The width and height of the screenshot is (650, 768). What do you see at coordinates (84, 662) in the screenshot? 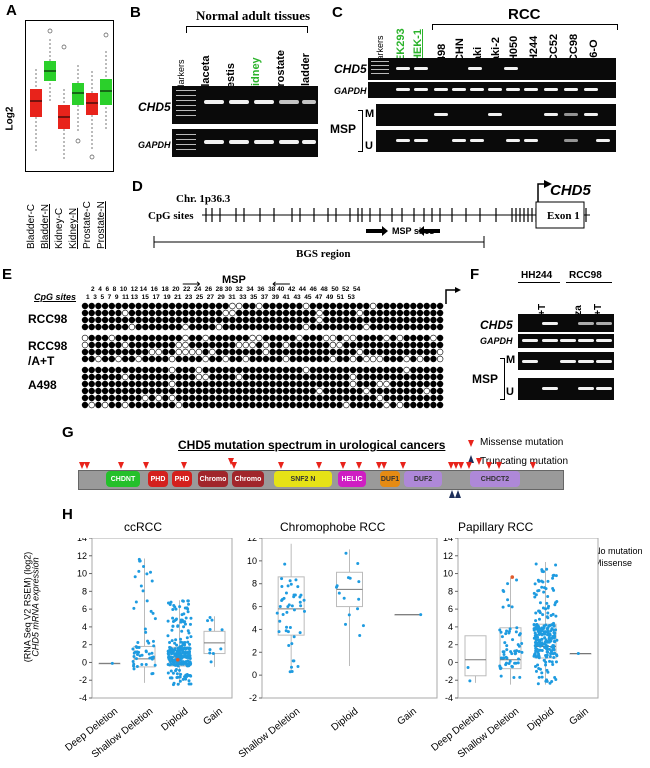
I see `y-tick-label: 0` at bounding box center [84, 662].